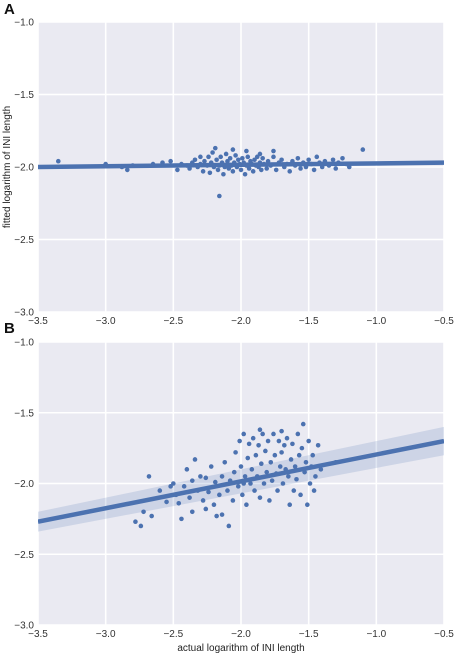 The height and width of the screenshot is (656, 454). Describe the element at coordinates (376, 321) in the screenshot. I see `panel-a-x-tick-label: −1.0` at that location.